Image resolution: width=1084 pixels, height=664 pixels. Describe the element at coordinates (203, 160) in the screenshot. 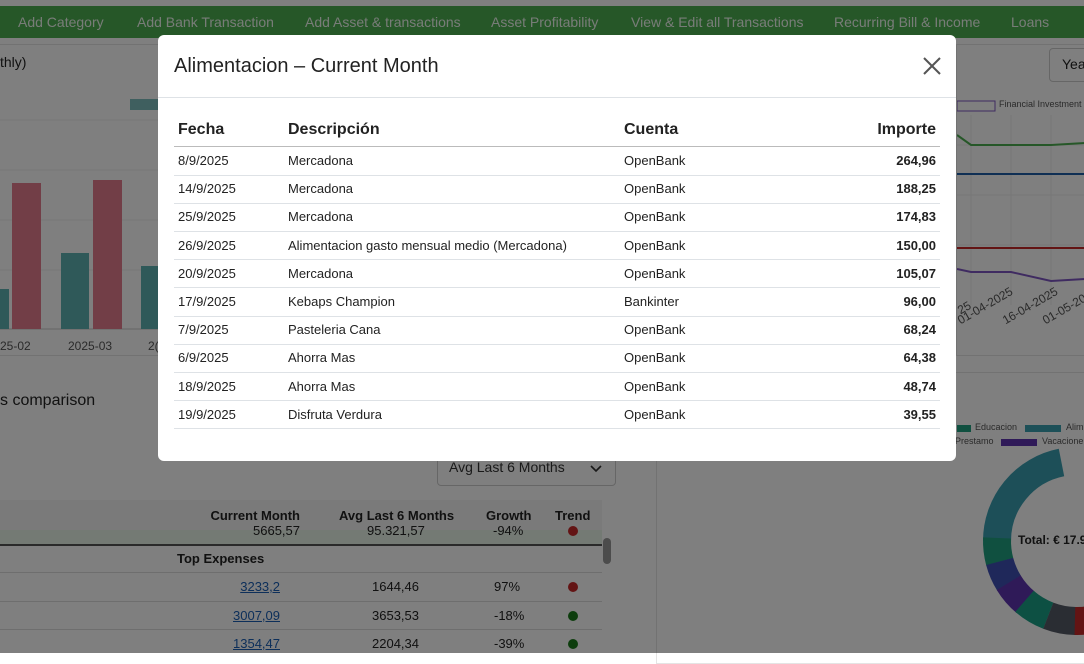

I see `table-cell: 8/9/2025` at that location.